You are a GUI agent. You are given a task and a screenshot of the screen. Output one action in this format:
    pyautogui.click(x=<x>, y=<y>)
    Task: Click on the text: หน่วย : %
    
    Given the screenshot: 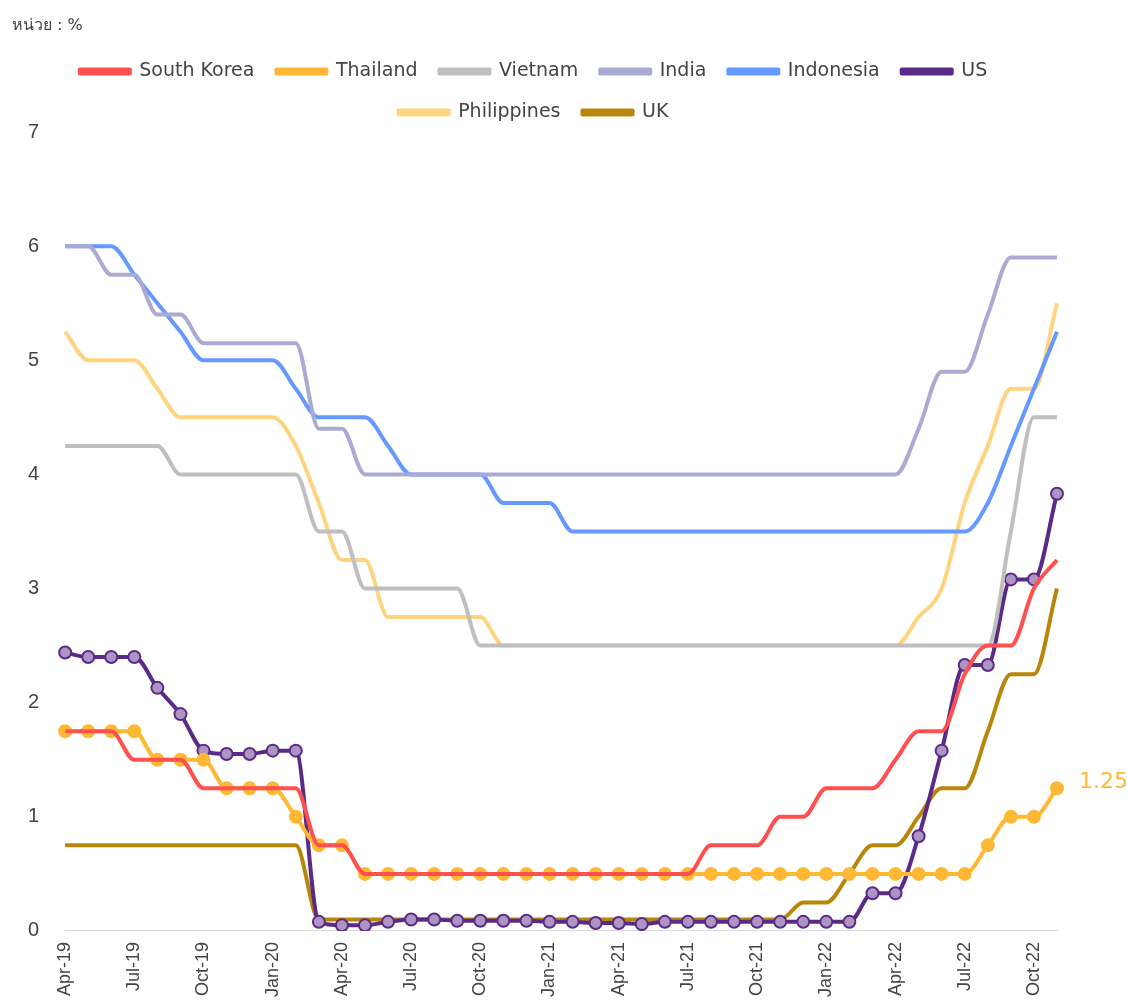 What is the action you would take?
    pyautogui.click(x=47, y=25)
    